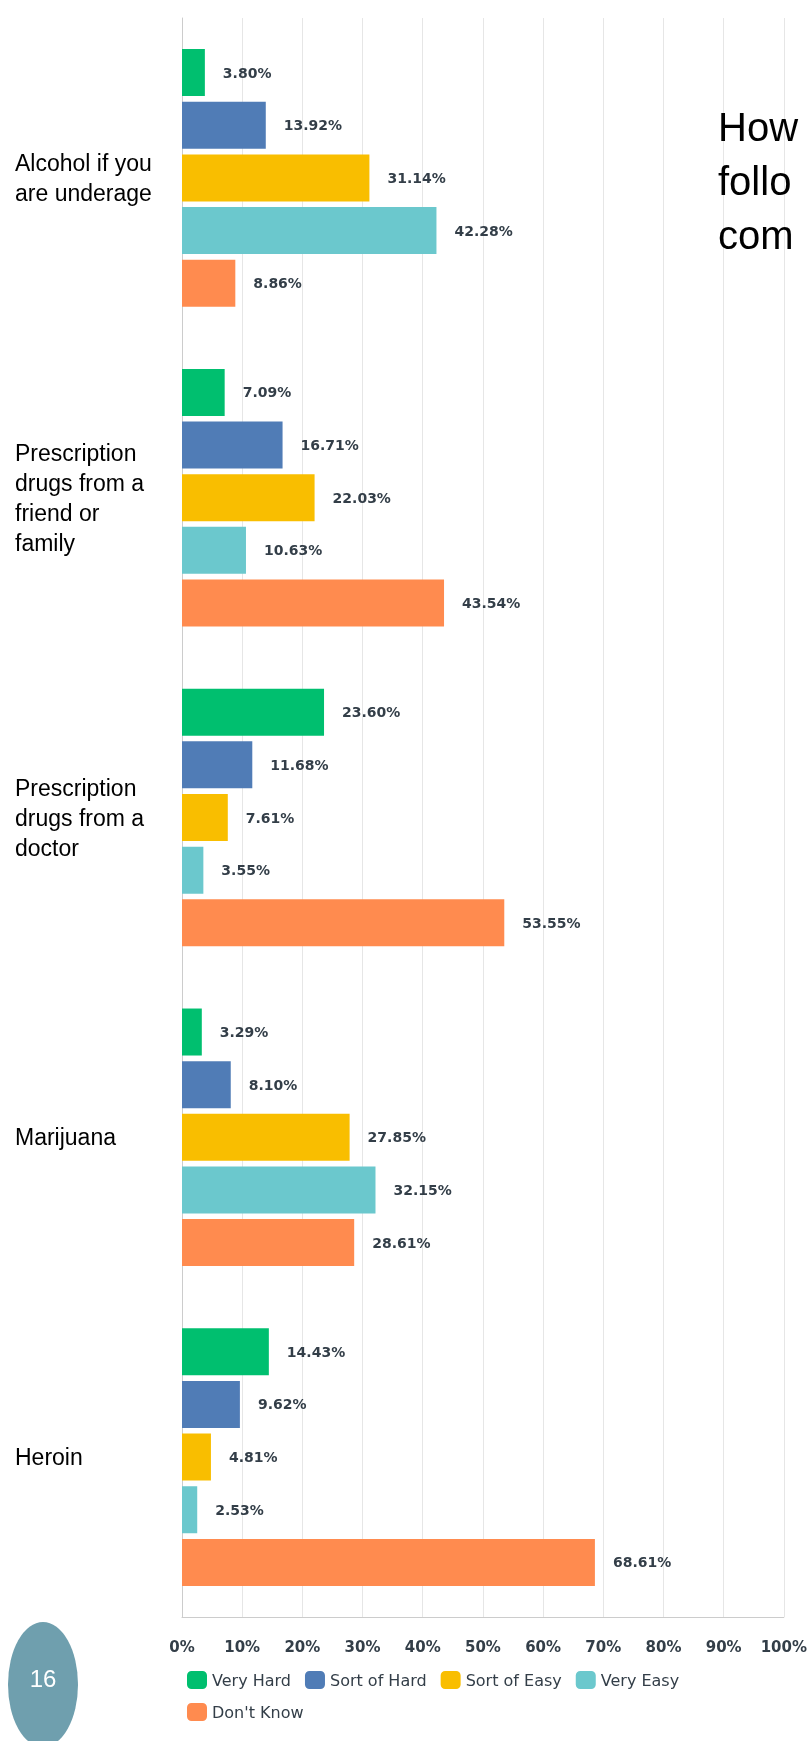 The image size is (810, 1741). What do you see at coordinates (277, 283) in the screenshot?
I see `data-label: 8.86%` at bounding box center [277, 283].